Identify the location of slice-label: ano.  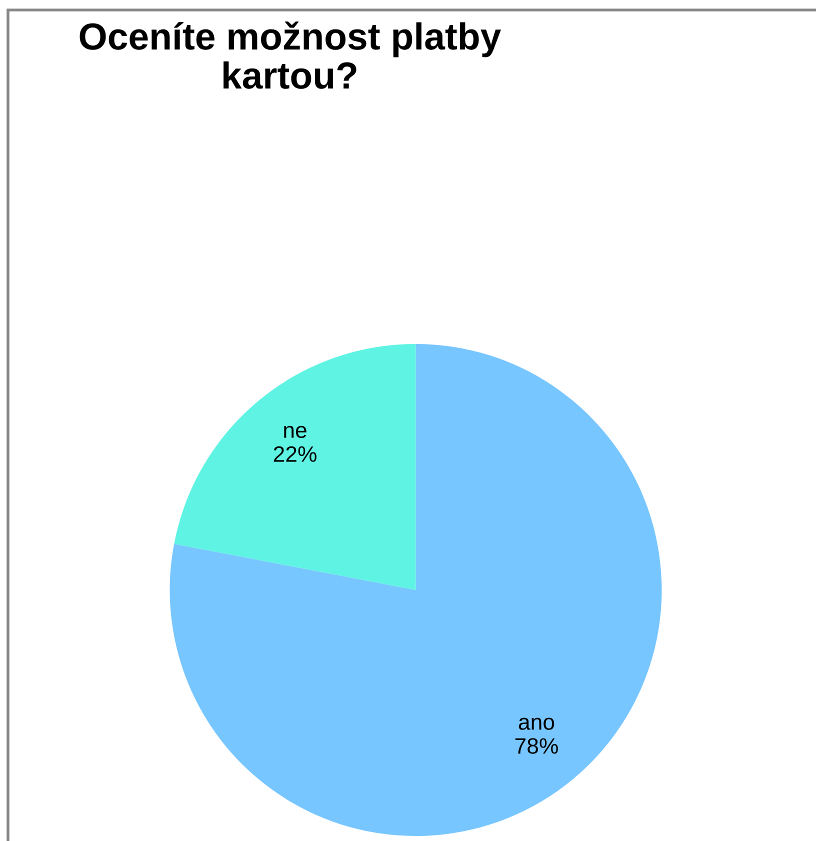
(536, 724).